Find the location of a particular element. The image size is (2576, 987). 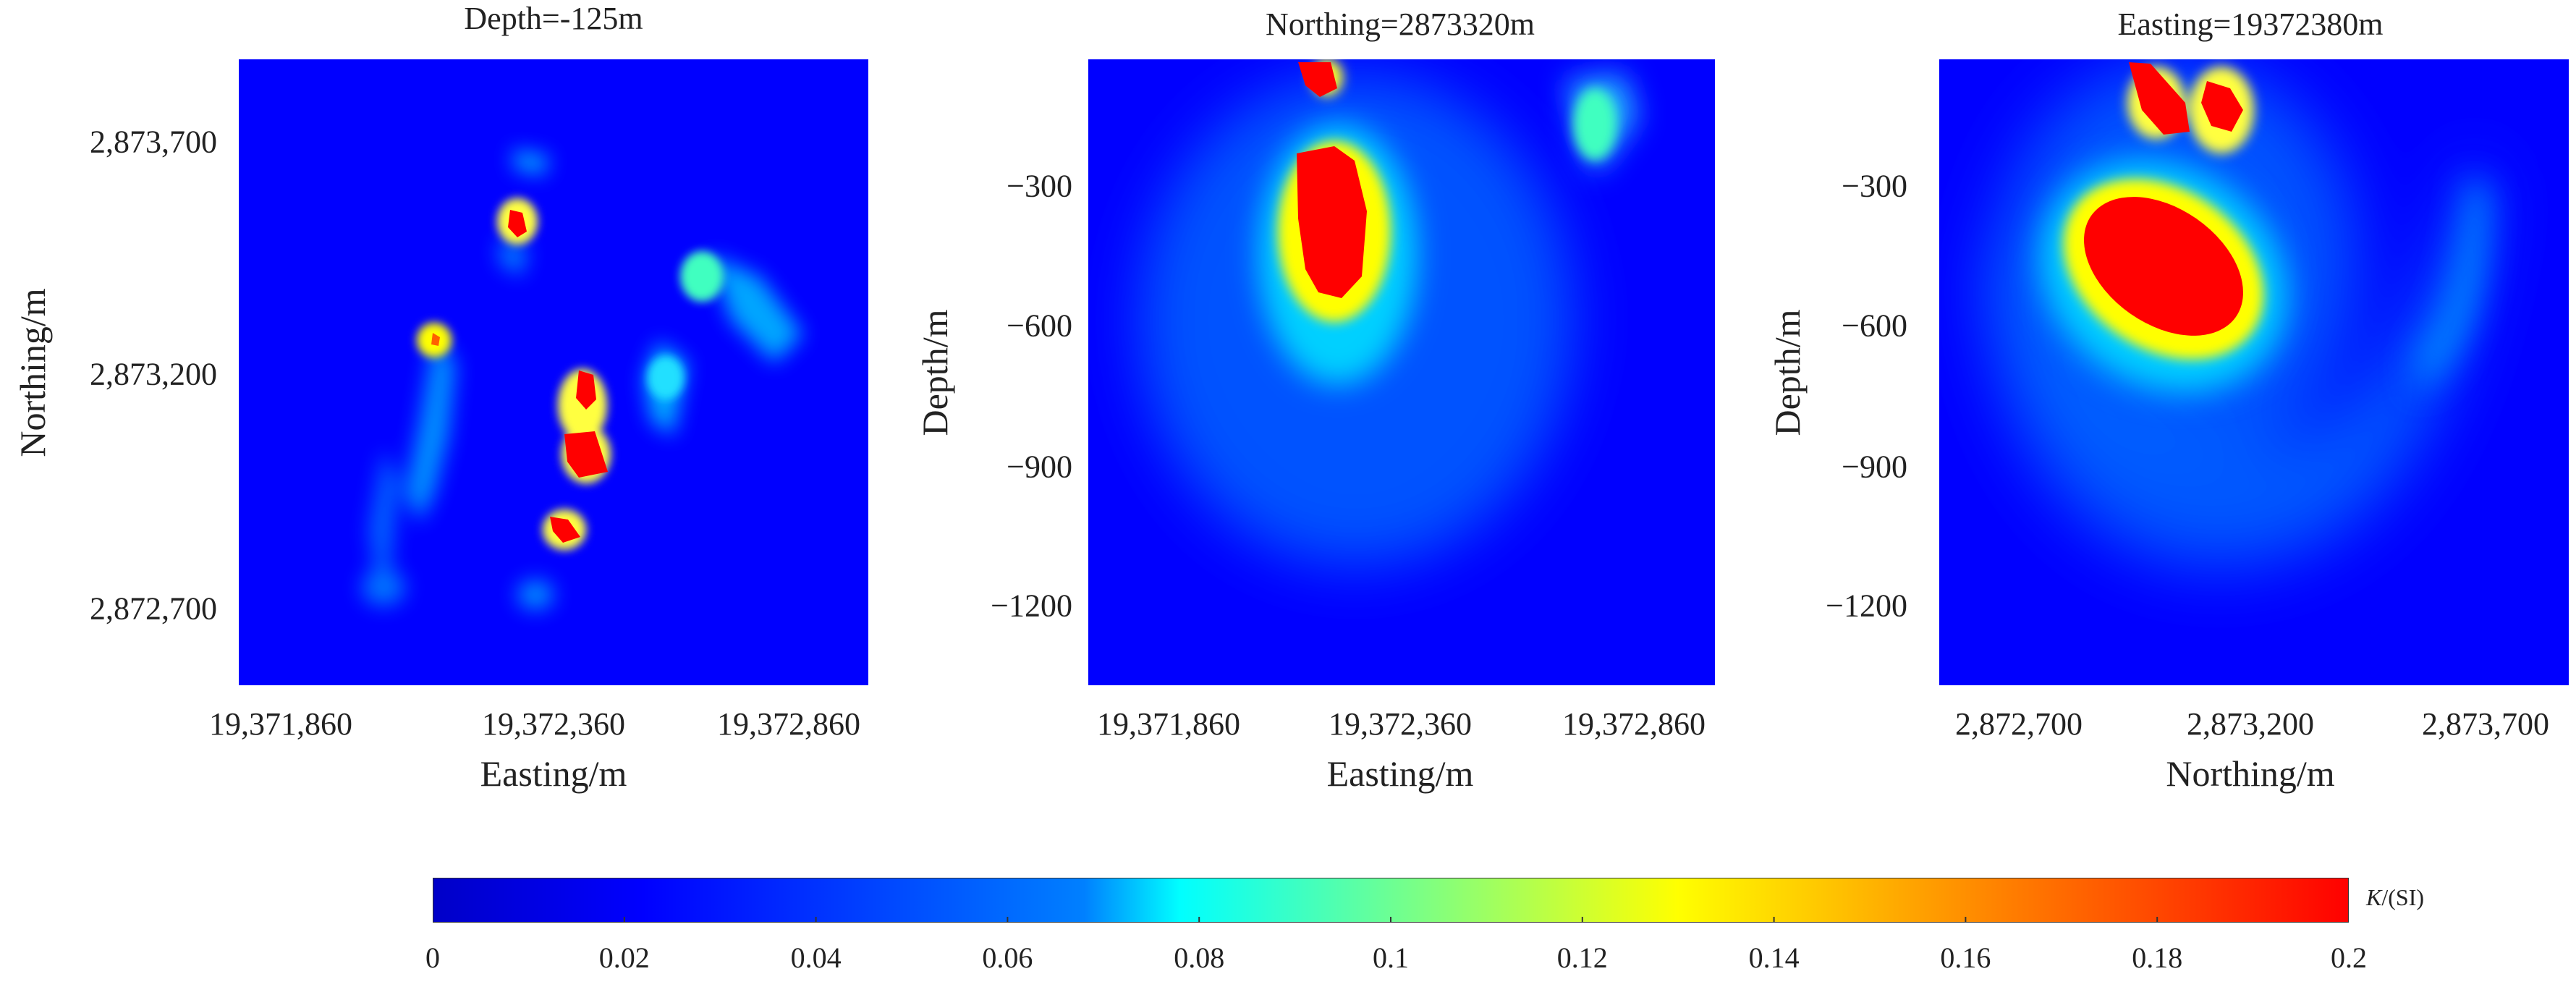

colorbar is located at coordinates (1391, 900).